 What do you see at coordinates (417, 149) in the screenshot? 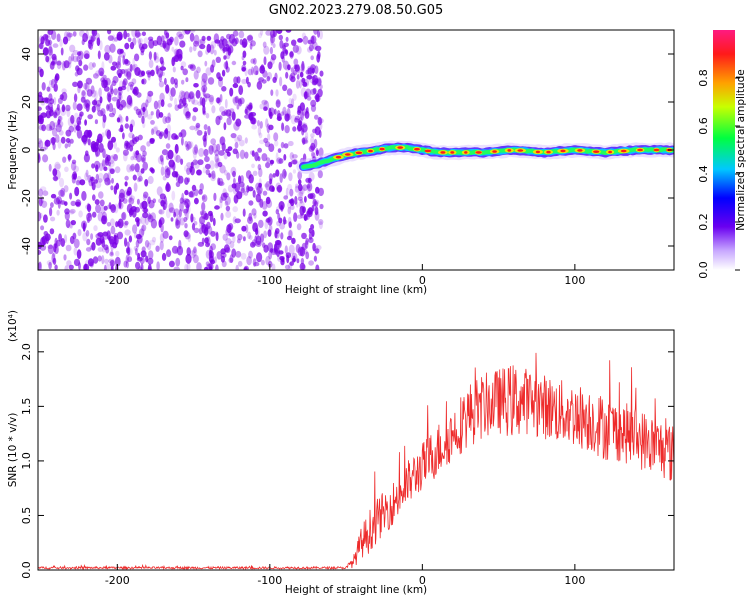
I see `track-peak` at bounding box center [417, 149].